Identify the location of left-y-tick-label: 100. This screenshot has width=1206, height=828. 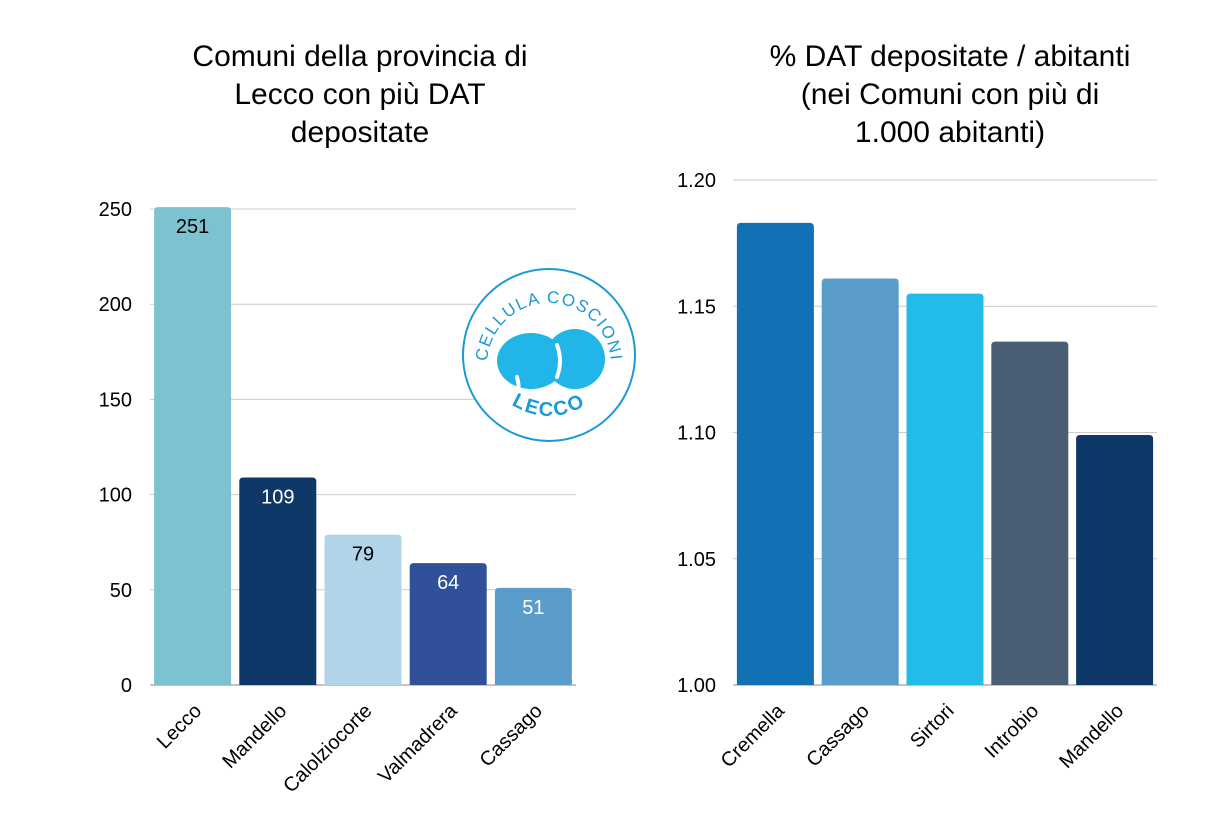
(115, 496).